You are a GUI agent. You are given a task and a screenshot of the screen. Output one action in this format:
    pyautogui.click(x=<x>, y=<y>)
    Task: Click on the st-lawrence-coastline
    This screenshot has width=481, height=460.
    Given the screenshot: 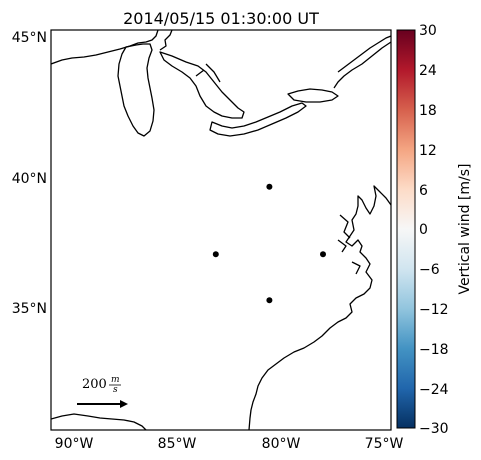 What is the action you would take?
    pyautogui.click(x=362, y=62)
    